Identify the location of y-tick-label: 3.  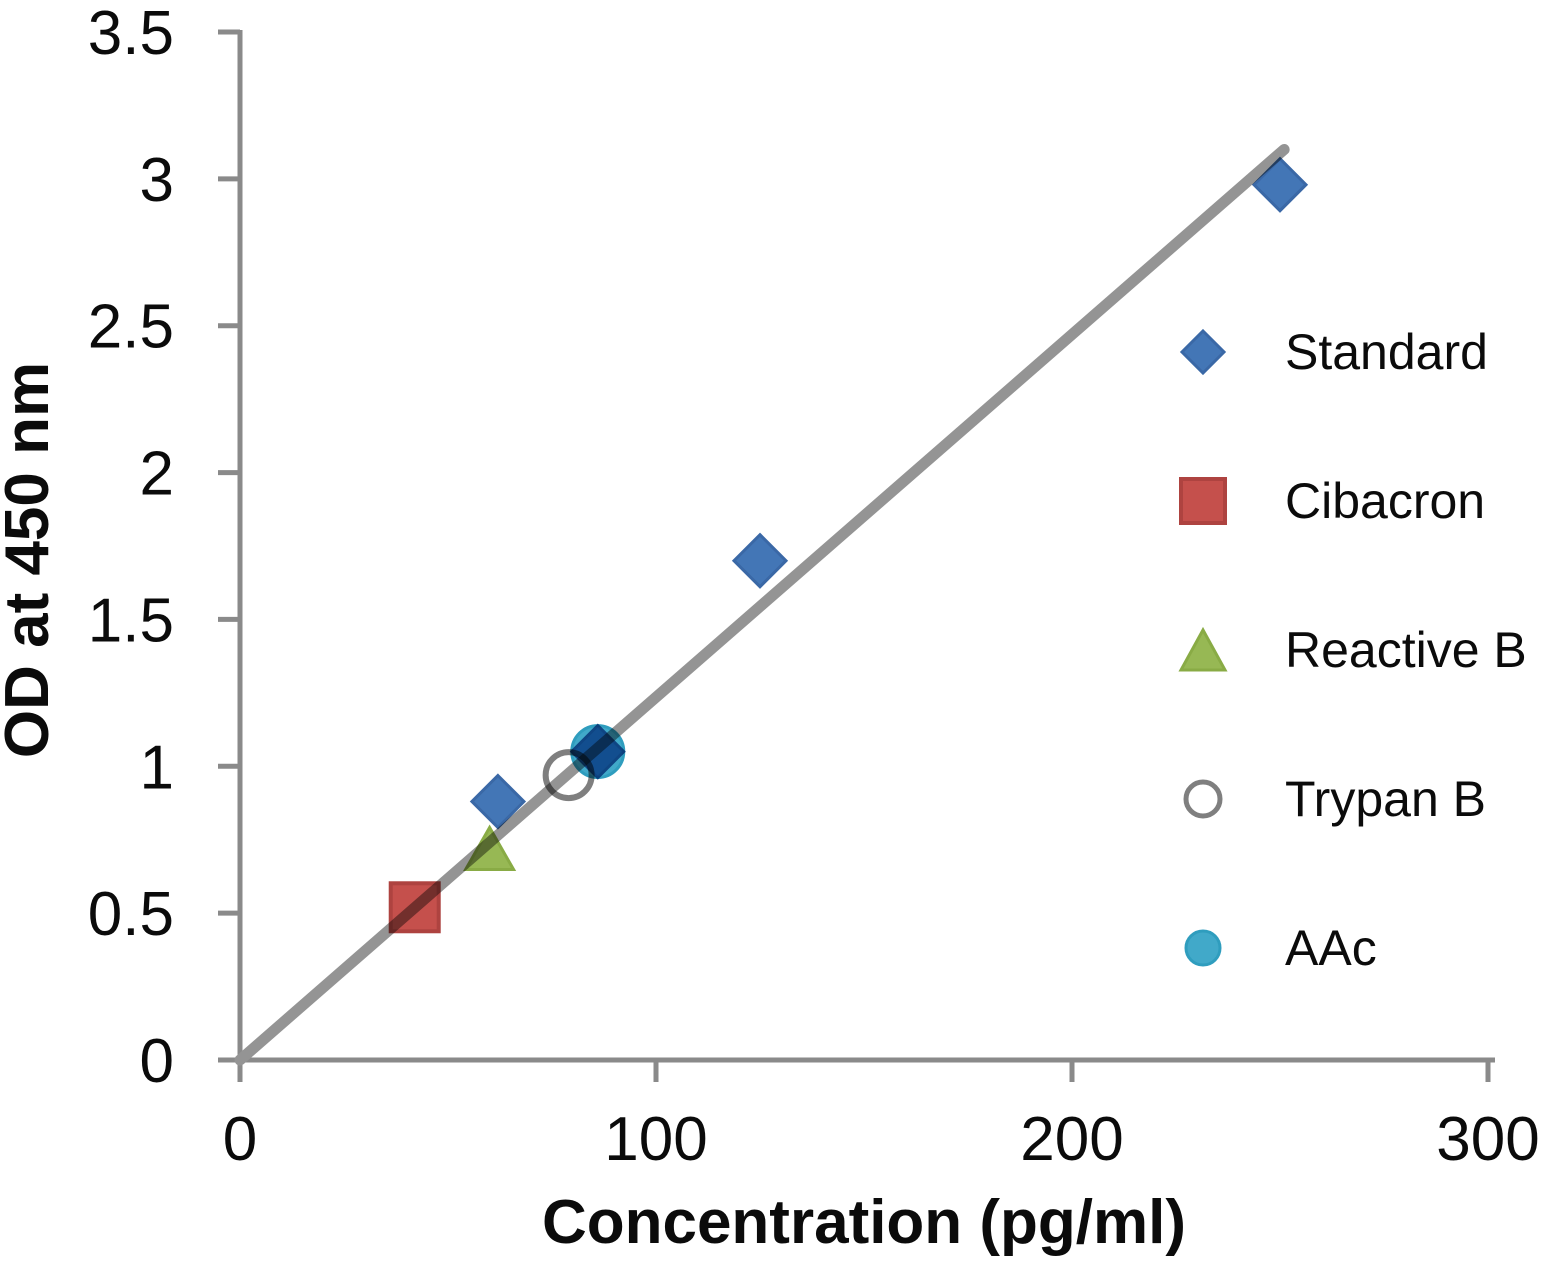
(157, 180).